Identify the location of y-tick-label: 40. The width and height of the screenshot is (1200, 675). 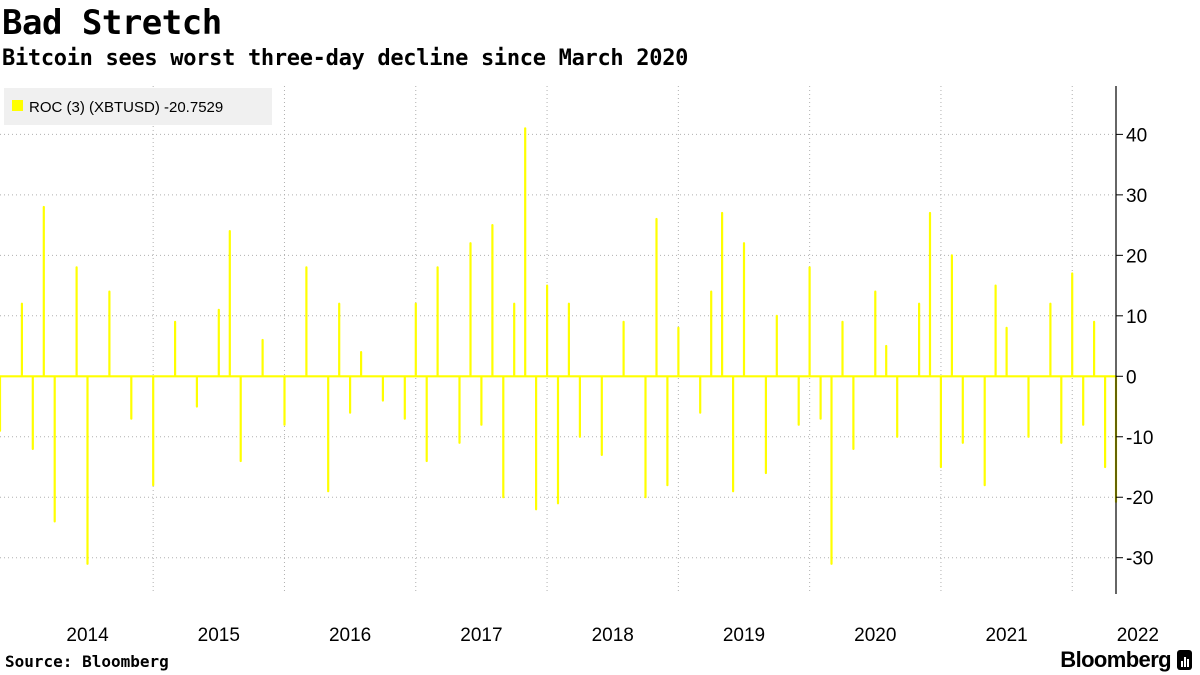
(1136, 135).